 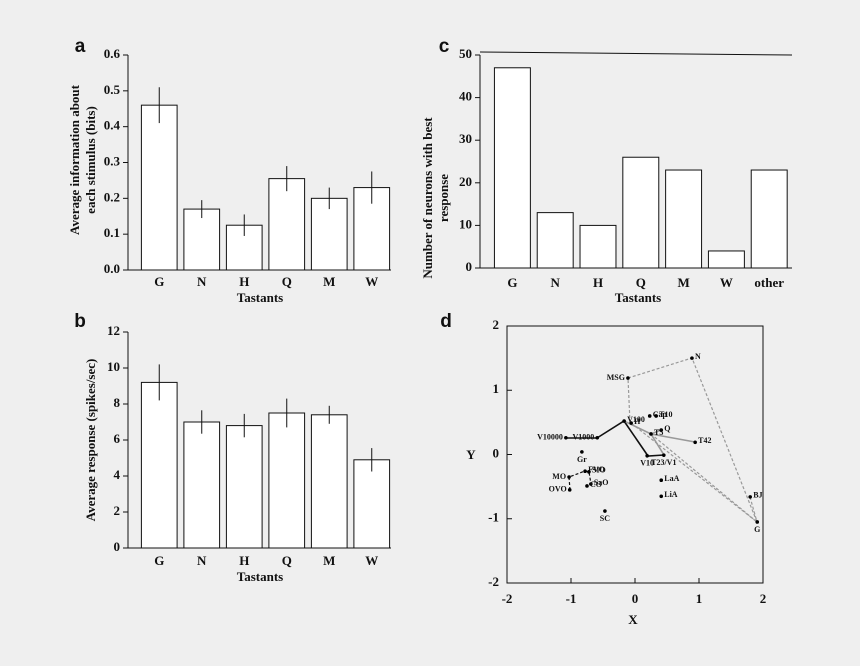 I want to click on x-tick-label: 0, so click(x=635, y=598).